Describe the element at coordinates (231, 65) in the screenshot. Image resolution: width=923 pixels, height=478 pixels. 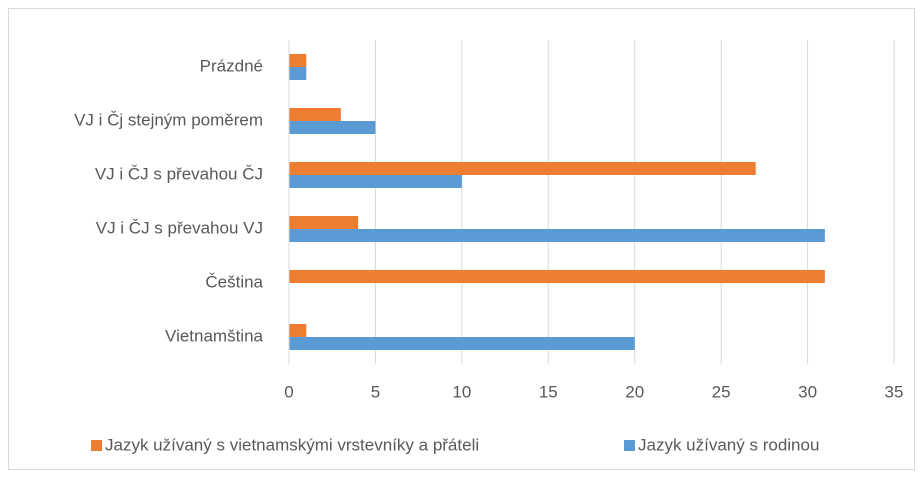
I see `y-tick-label: Prázdné` at that location.